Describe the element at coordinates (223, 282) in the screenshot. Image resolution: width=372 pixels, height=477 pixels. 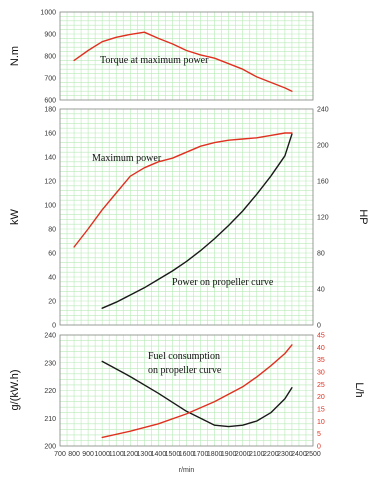
I see `power-panel-annotation: Power on propeller curve` at that location.